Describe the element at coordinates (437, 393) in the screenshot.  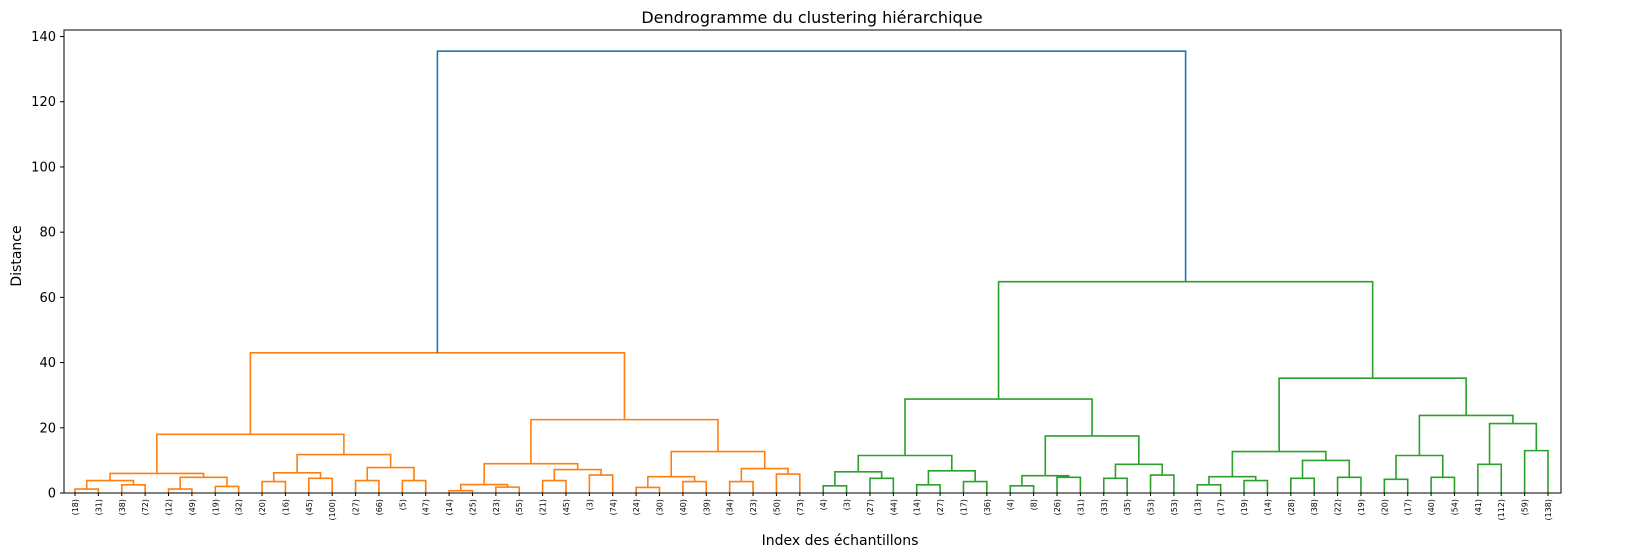
I see `dendrogram-link-a31` at that location.